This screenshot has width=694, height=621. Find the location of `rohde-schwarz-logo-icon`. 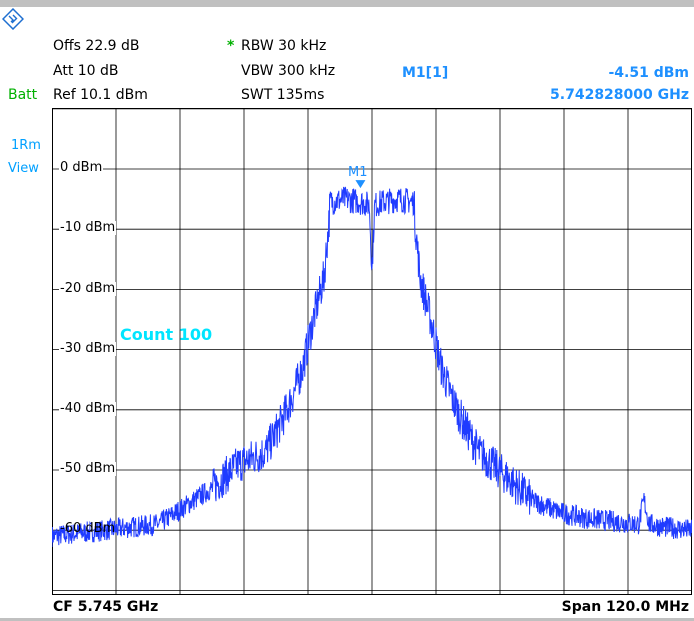

rohde-schwarz-logo-icon is located at coordinates (13, 19).